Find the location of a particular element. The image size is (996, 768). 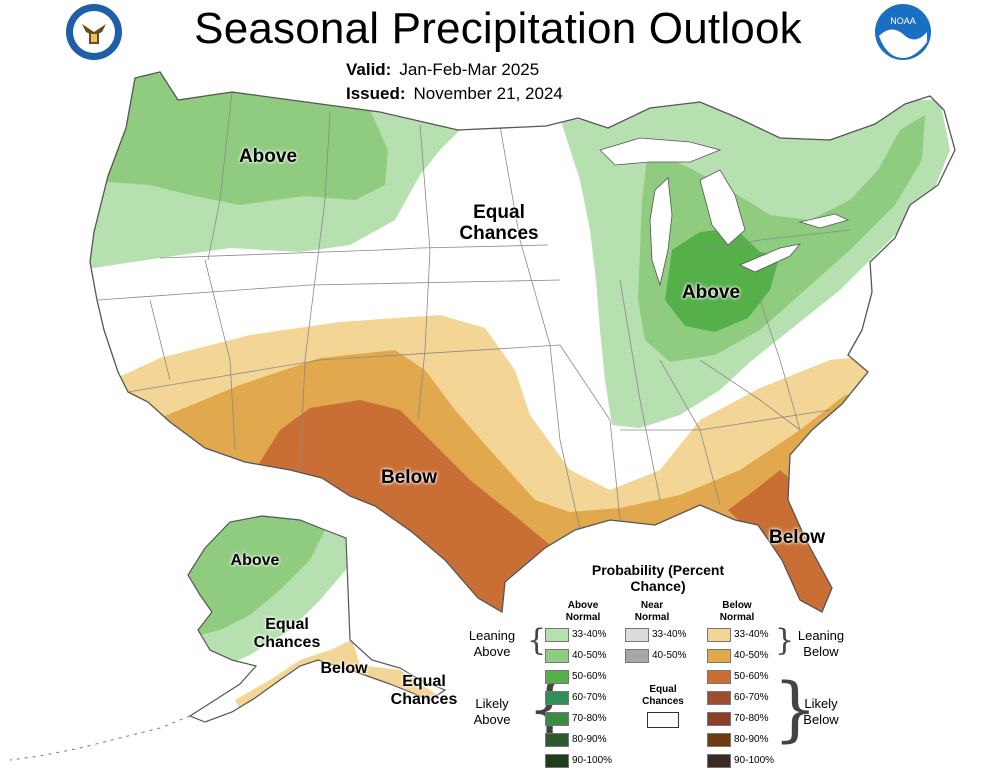

label-below-70-80: 70-80% is located at coordinates (751, 718).